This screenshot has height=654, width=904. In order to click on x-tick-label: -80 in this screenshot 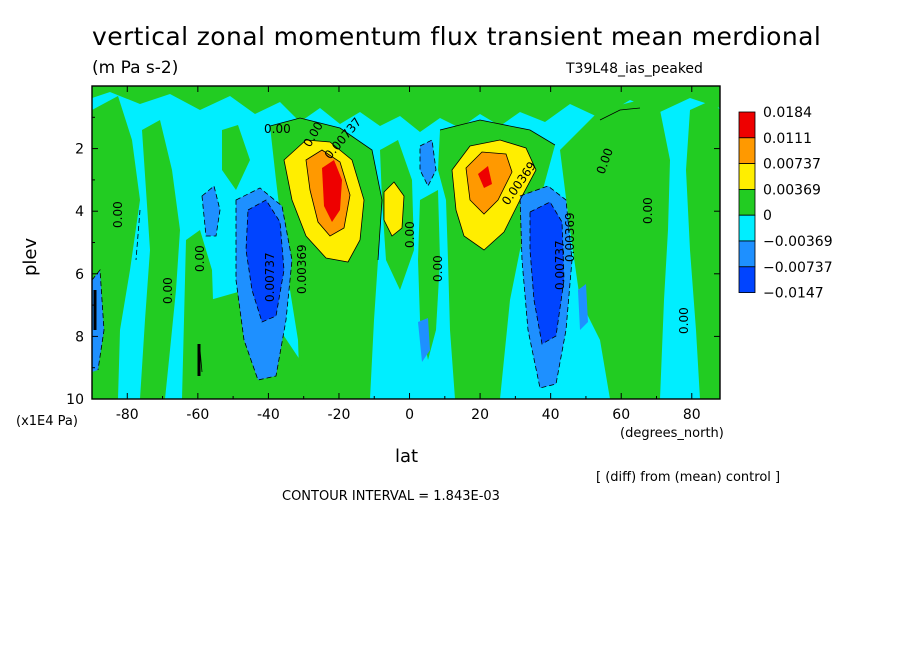, I will do `click(127, 415)`.